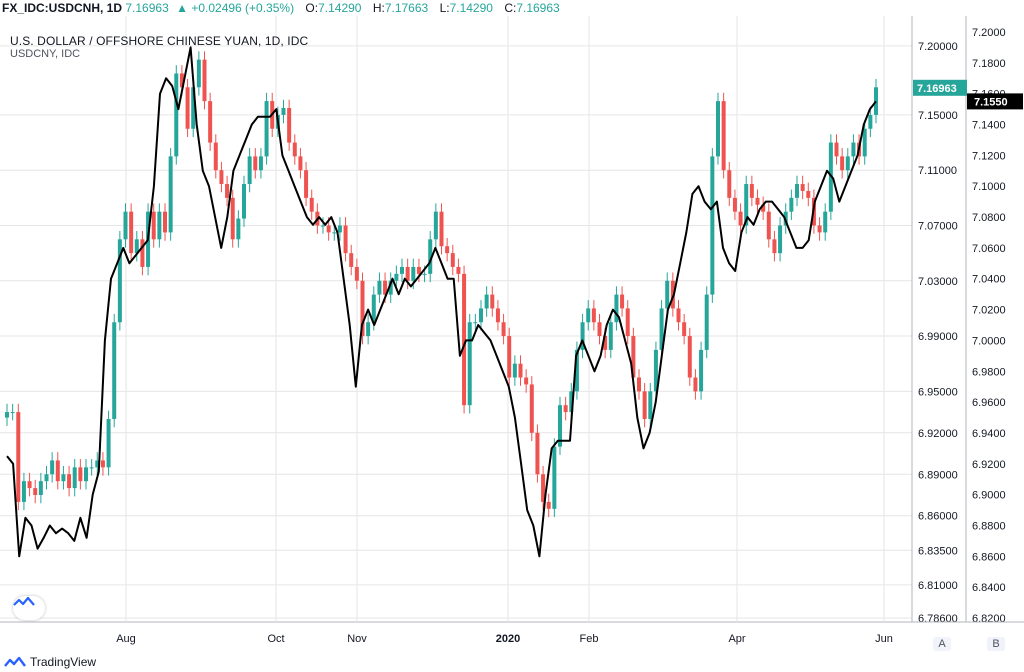 The image size is (1024, 672). I want to click on right-axis-tick: 7.0800, so click(989, 218).